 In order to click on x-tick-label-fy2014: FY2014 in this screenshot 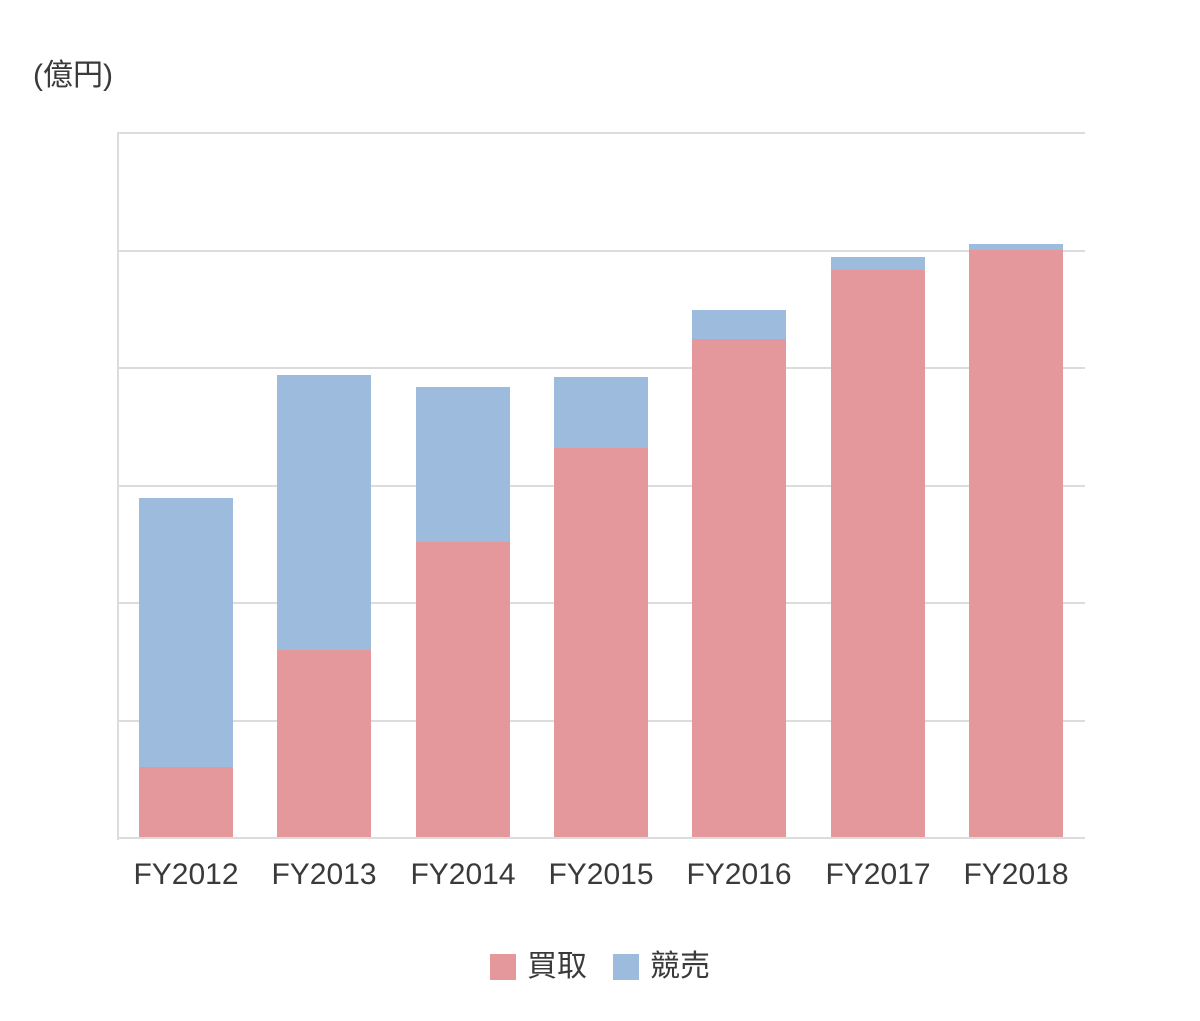, I will do `click(463, 874)`.